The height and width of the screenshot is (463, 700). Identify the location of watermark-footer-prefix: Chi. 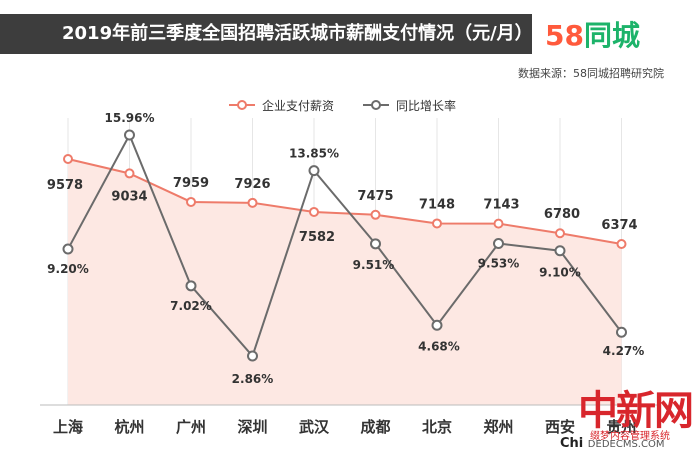
(572, 443).